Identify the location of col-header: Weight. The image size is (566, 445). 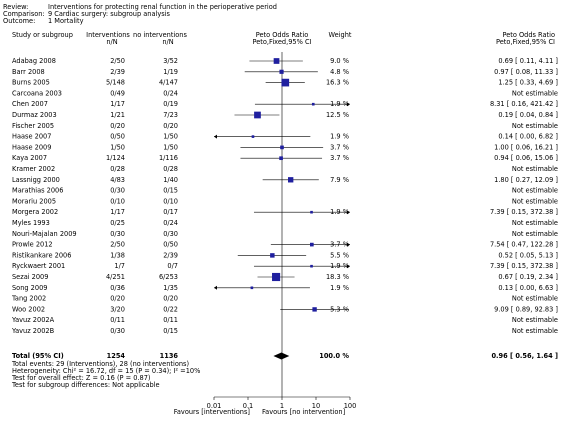
(340, 35).